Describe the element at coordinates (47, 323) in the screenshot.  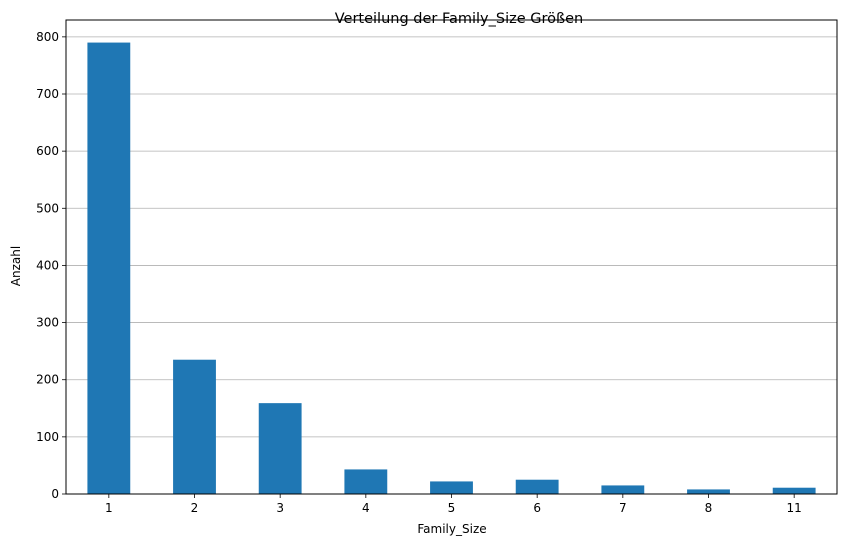
I see `y-tick-label: 300` at that location.